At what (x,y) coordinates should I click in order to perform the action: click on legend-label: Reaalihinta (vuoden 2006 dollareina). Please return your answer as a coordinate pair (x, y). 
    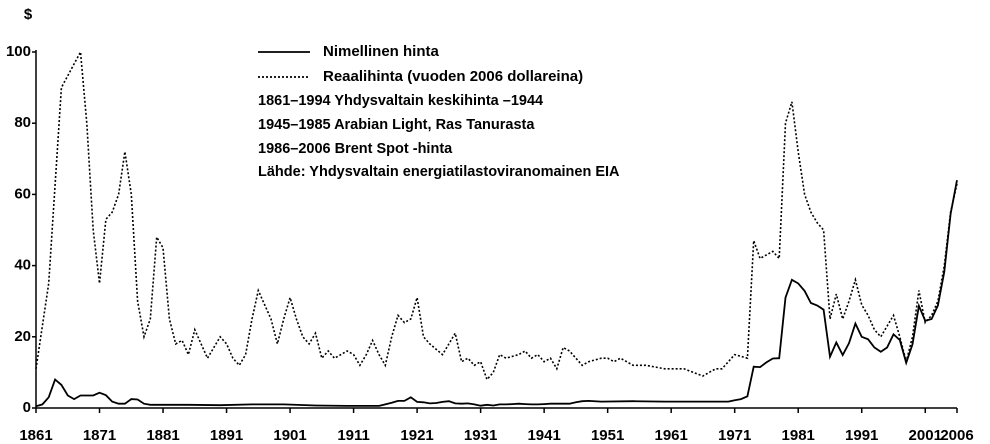
    Looking at the image, I should click on (453, 76).